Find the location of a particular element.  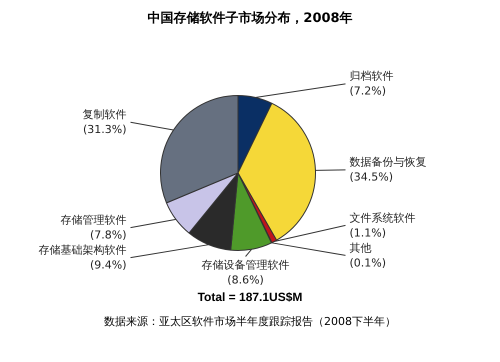

slice-label: 文件系统软件 is located at coordinates (383, 217).